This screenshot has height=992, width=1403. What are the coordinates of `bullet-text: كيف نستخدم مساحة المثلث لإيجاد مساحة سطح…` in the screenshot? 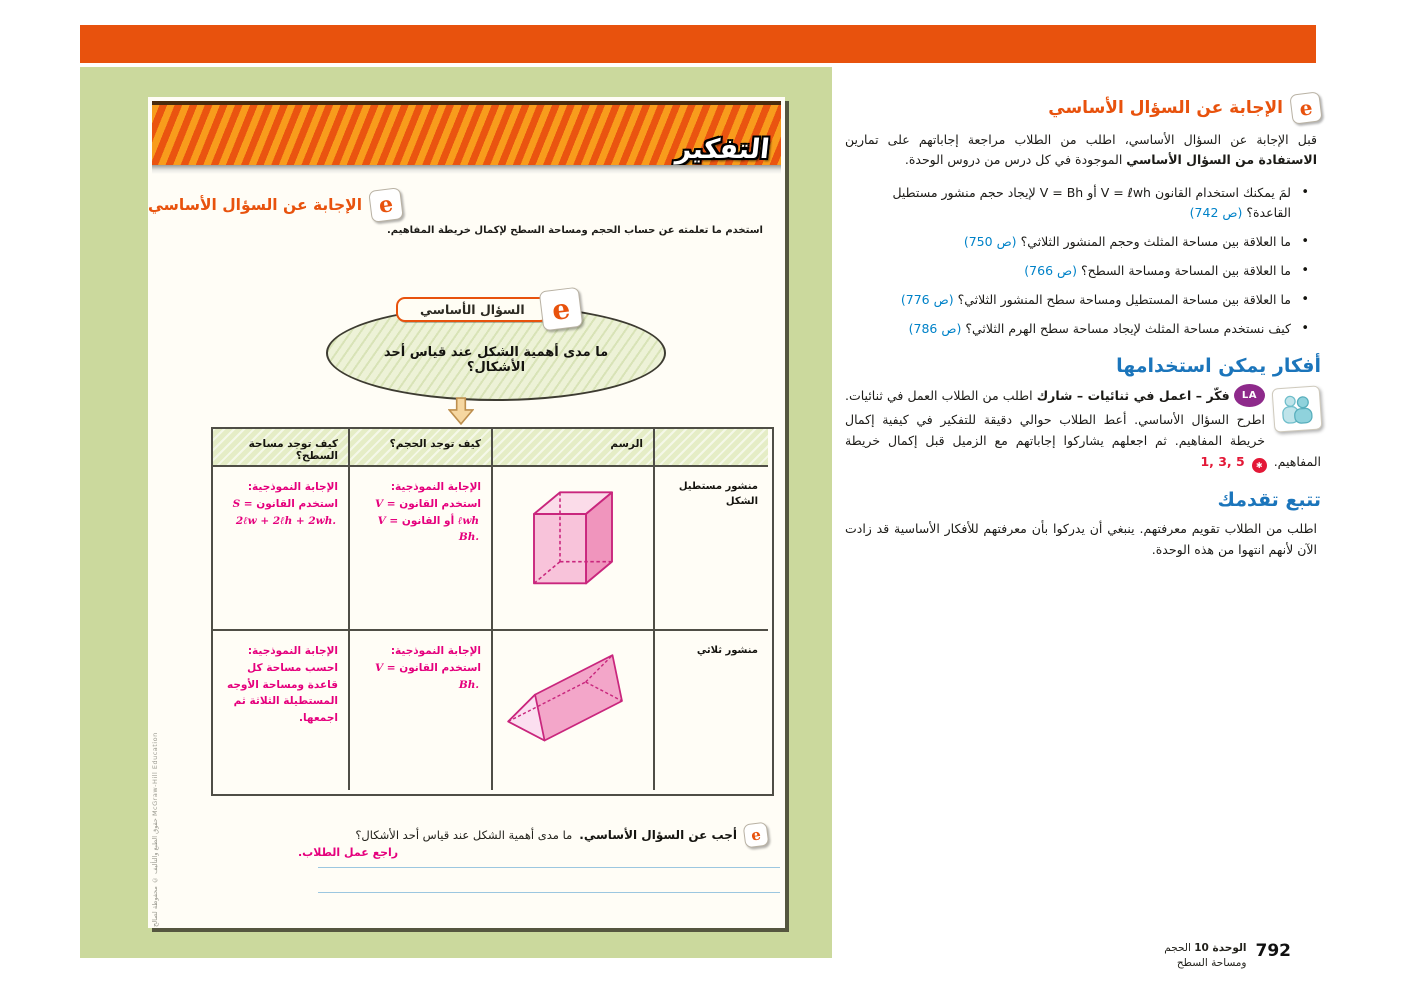 It's located at (1128, 328).